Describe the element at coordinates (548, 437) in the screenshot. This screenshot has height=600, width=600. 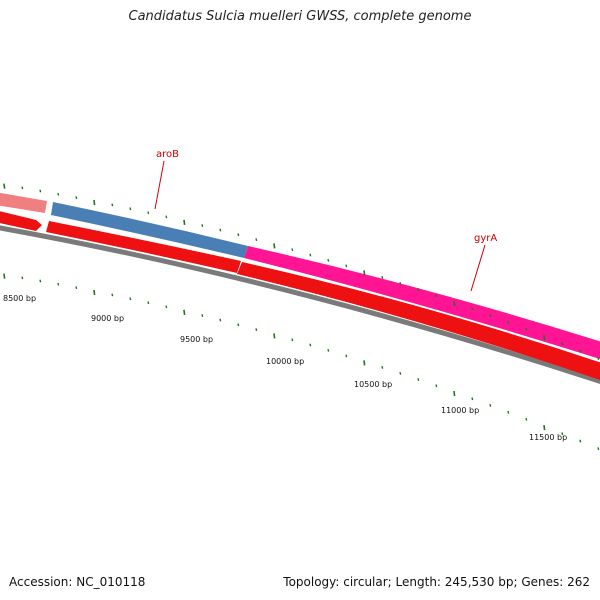
I see `ruler-label: 11500 bp` at that location.